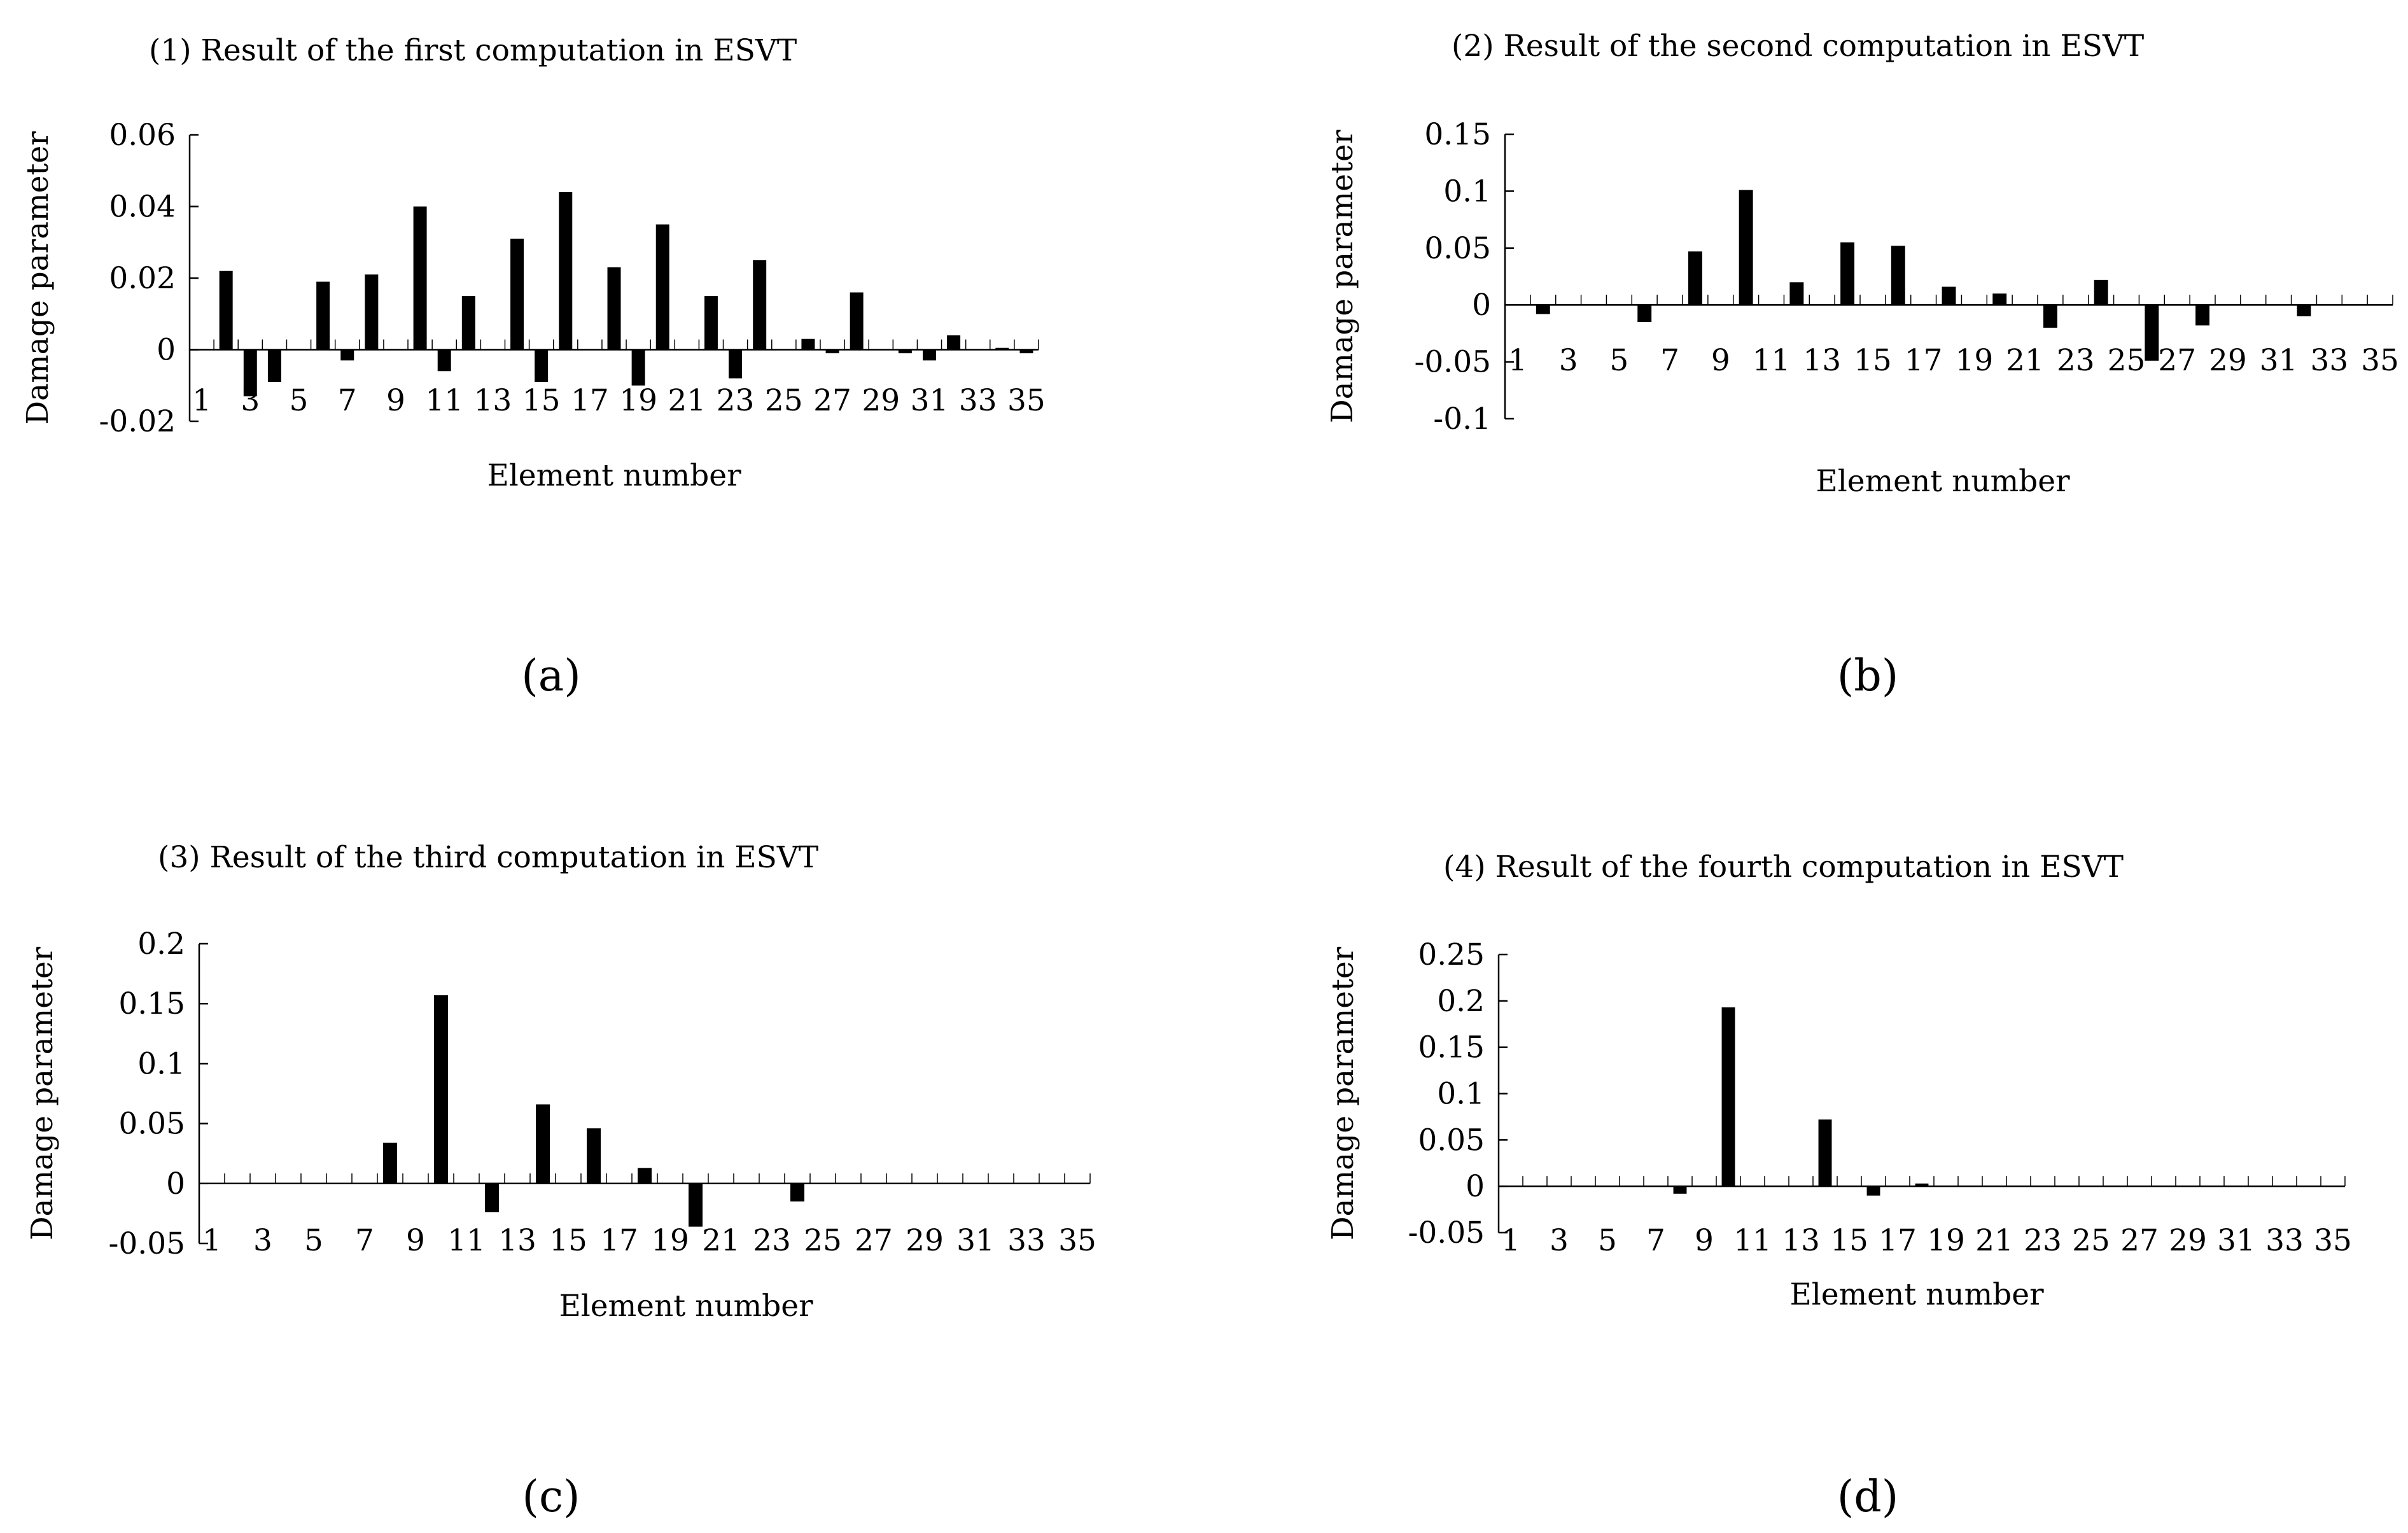 The width and height of the screenshot is (2408, 1533). What do you see at coordinates (638, 400) in the screenshot?
I see `chart1-x-tick-label: 19` at bounding box center [638, 400].